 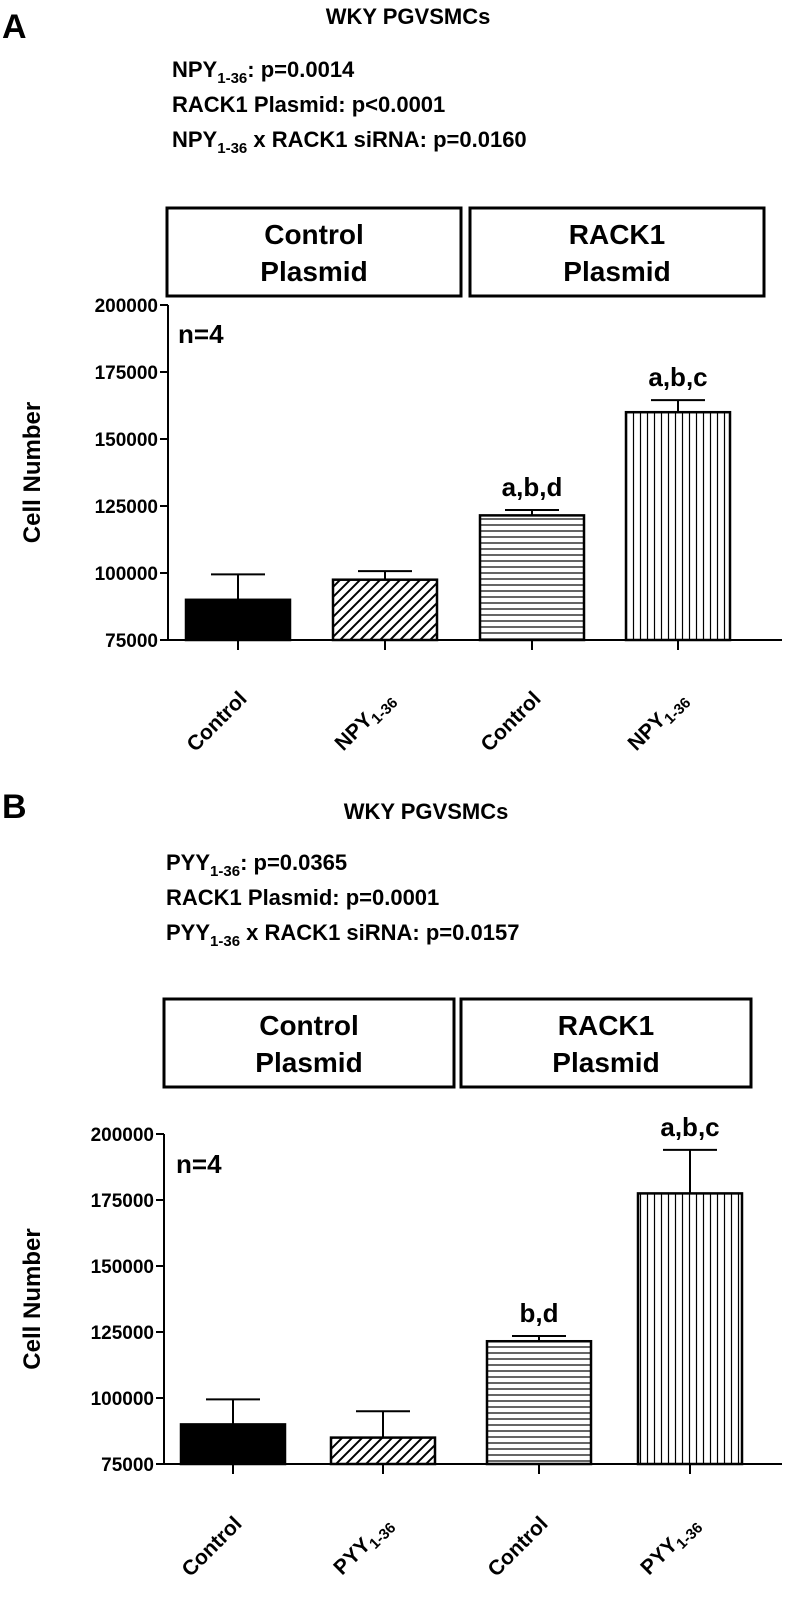 What do you see at coordinates (302, 897) in the screenshot?
I see `stat-line: RACK1 Plasmid: p=0.0001` at bounding box center [302, 897].